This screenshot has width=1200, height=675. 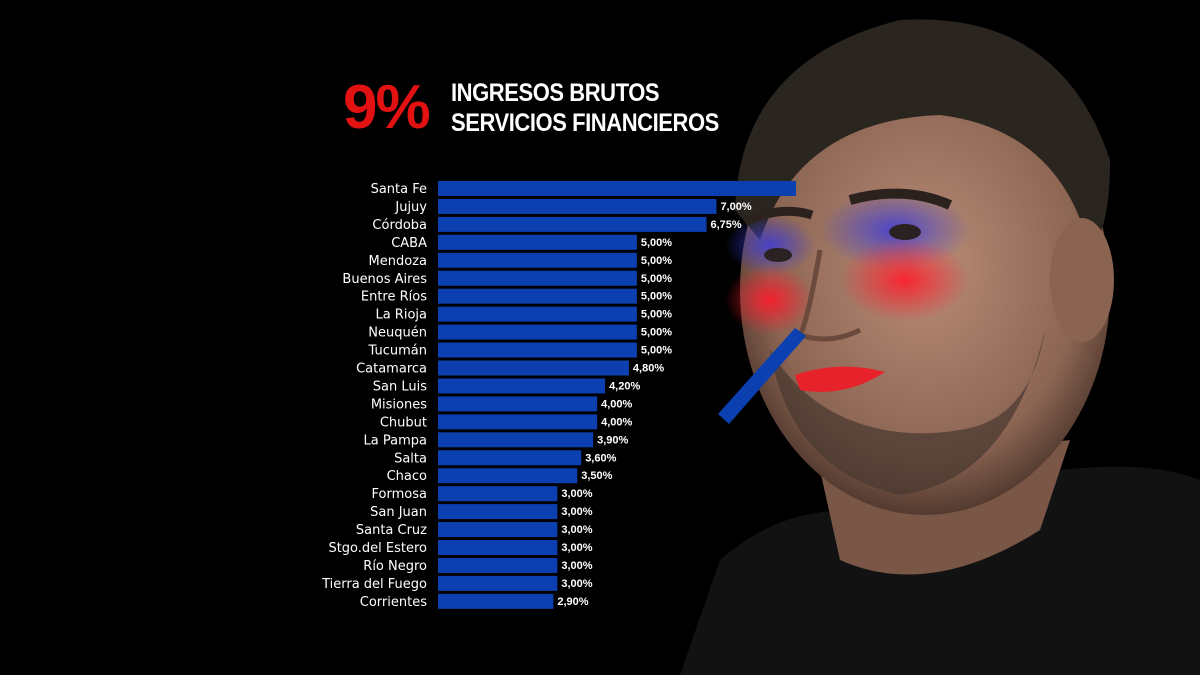 I want to click on category-label: San Luis, so click(x=400, y=386).